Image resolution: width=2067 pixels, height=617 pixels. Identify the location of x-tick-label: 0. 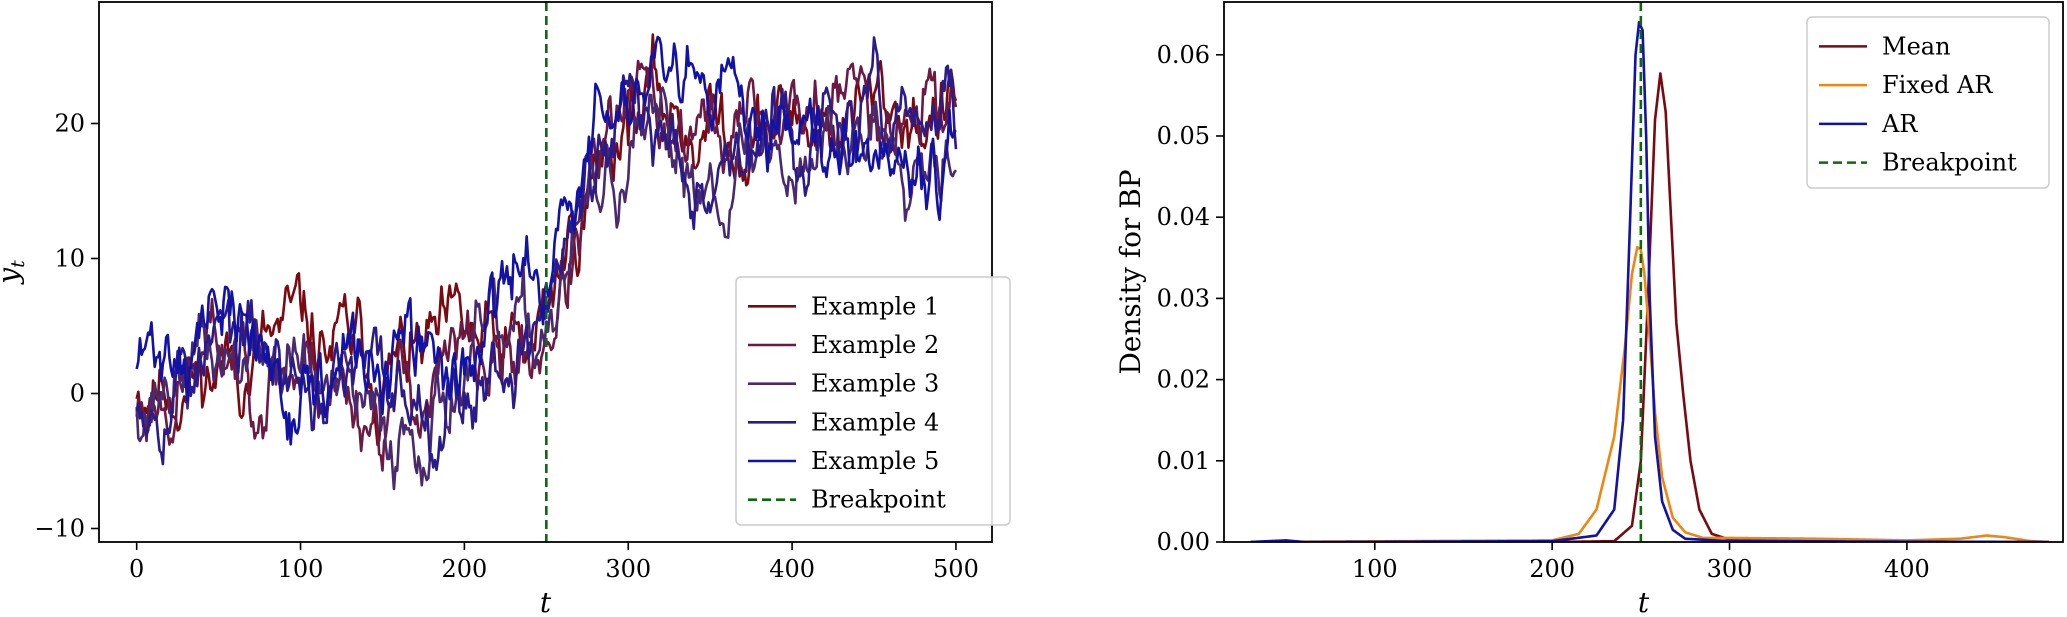
(136, 569).